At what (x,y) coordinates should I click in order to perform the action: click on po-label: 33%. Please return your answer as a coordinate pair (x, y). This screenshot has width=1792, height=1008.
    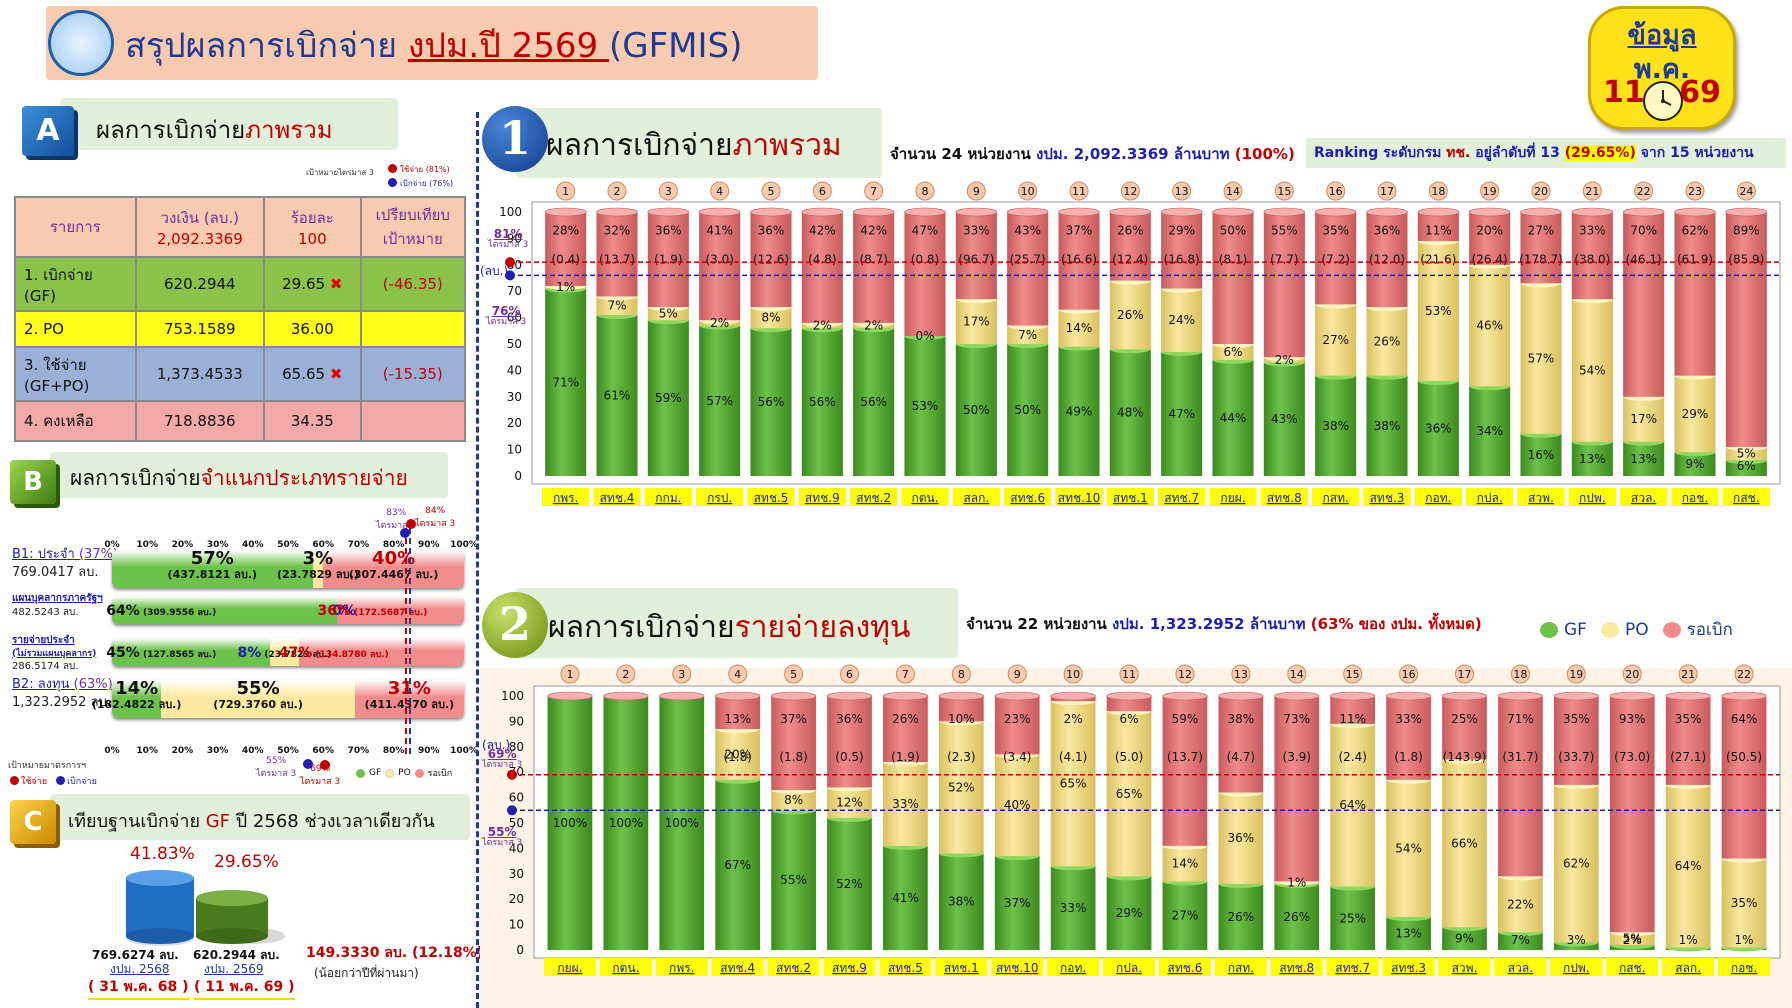
    Looking at the image, I should click on (905, 804).